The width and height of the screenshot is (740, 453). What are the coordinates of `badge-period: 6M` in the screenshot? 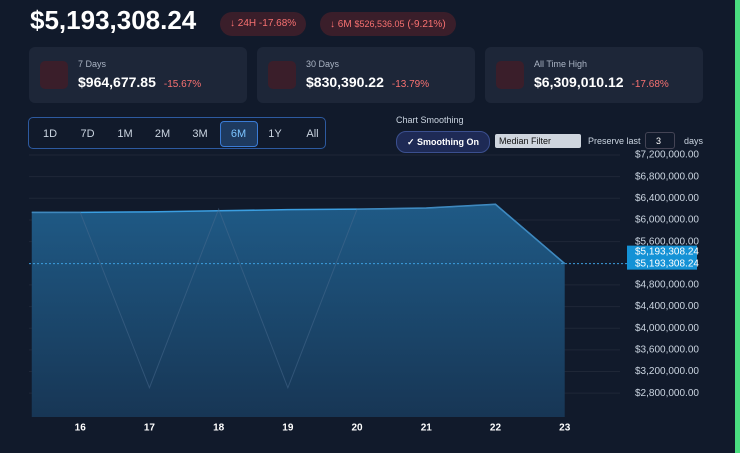 It's located at (344, 24).